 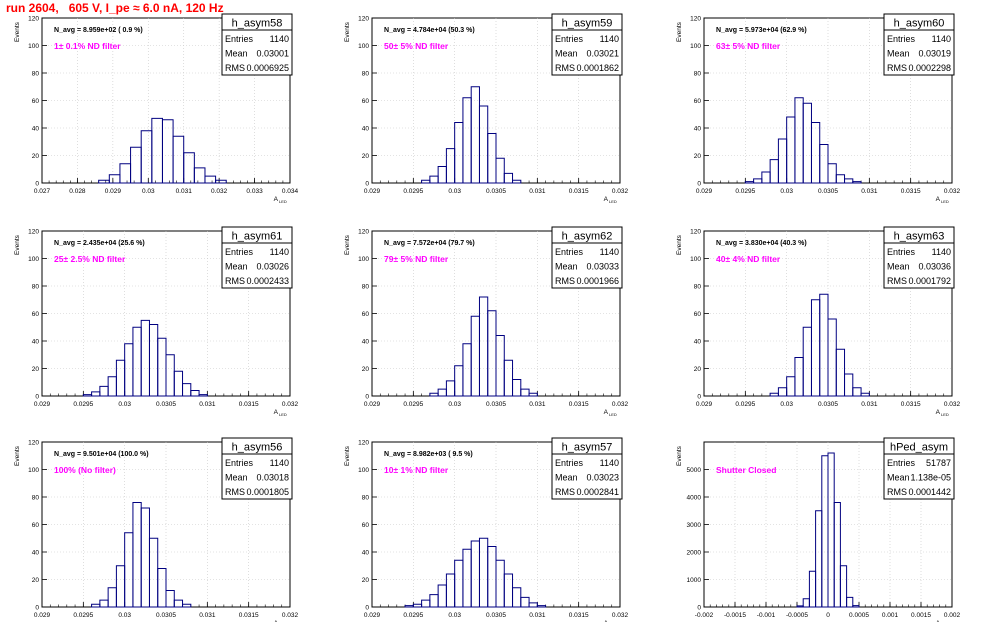 I want to click on x-tick-label: 0.03, so click(x=454, y=404).